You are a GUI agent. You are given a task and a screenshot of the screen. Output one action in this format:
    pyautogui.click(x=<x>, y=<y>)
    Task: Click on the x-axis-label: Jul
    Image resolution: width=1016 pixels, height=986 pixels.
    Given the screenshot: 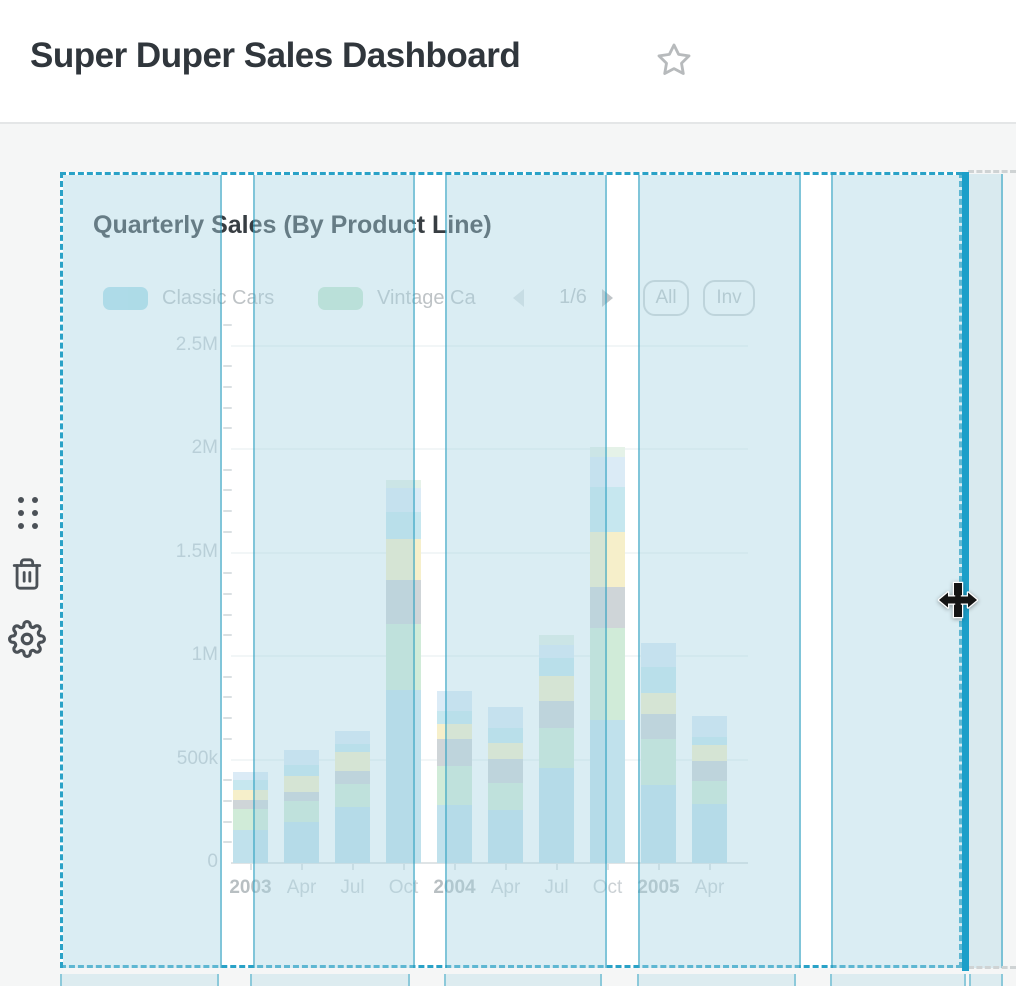 What is the action you would take?
    pyautogui.click(x=352, y=887)
    